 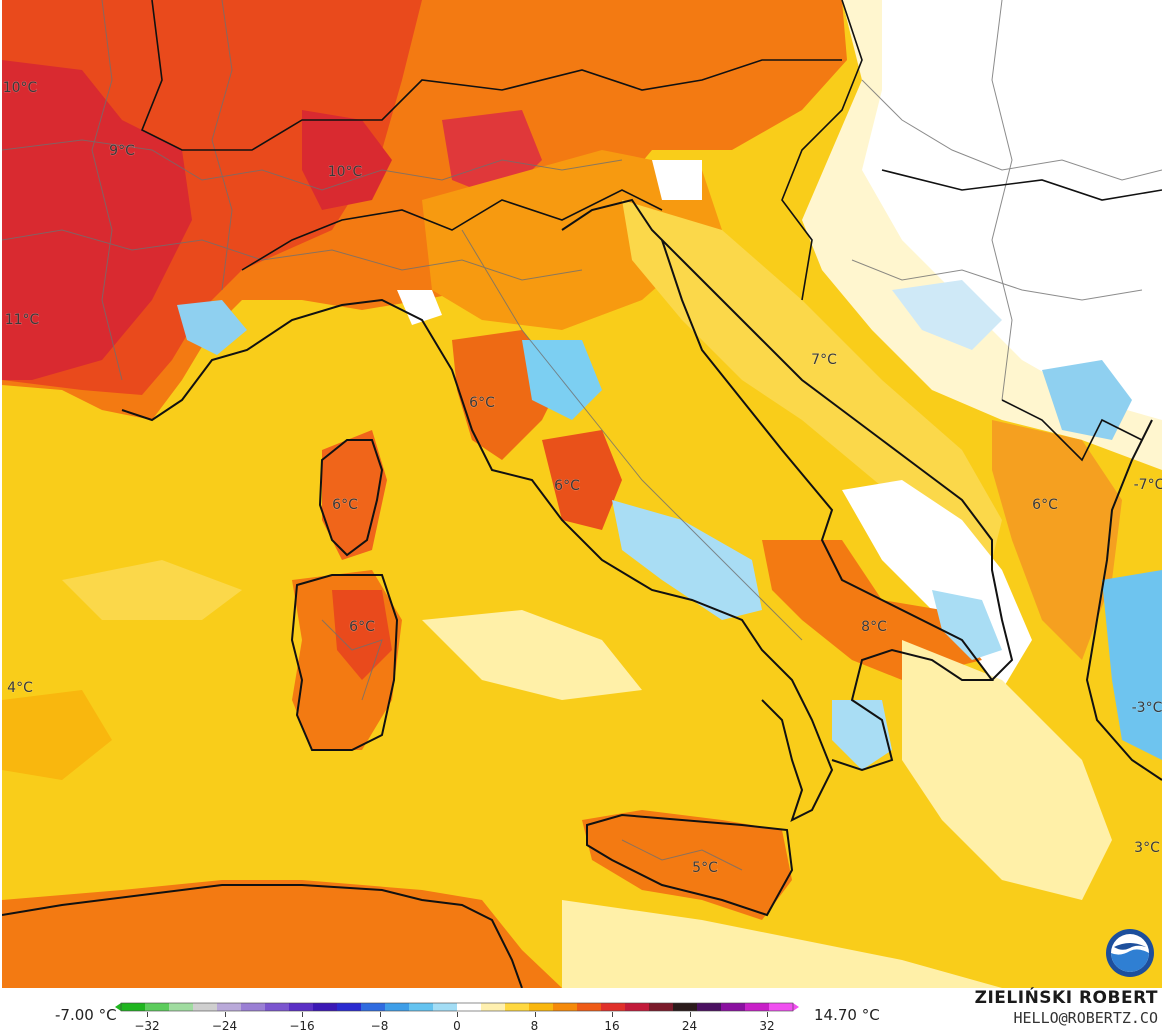 What do you see at coordinates (1147, 708) in the screenshot?
I see `temperature-label: -3°C` at bounding box center [1147, 708].